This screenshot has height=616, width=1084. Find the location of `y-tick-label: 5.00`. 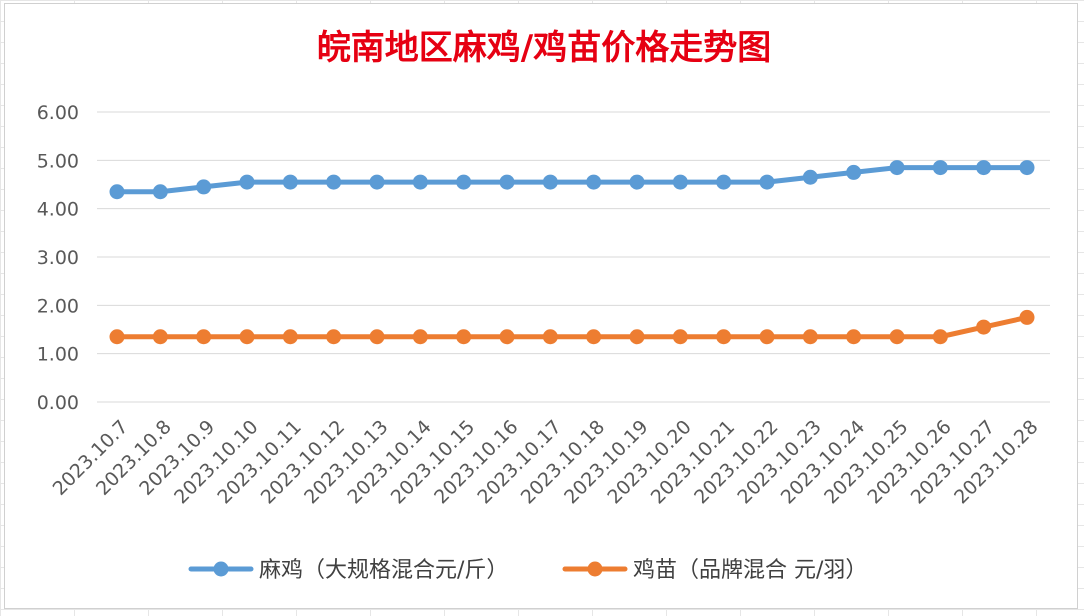

y-tick-label: 5.00 is located at coordinates (58, 161).